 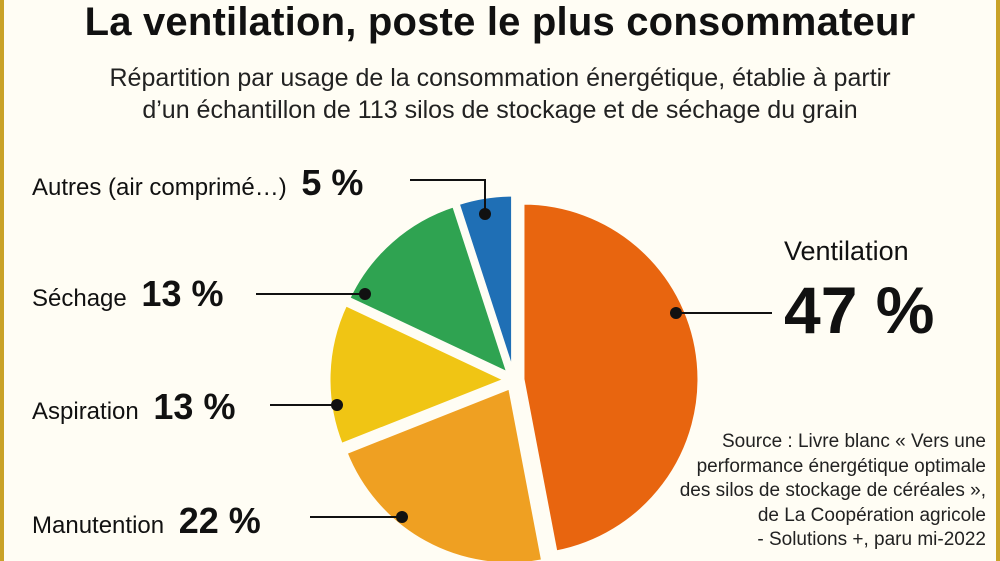 I want to click on label-manutention: Manutention 22 %, so click(x=146, y=523).